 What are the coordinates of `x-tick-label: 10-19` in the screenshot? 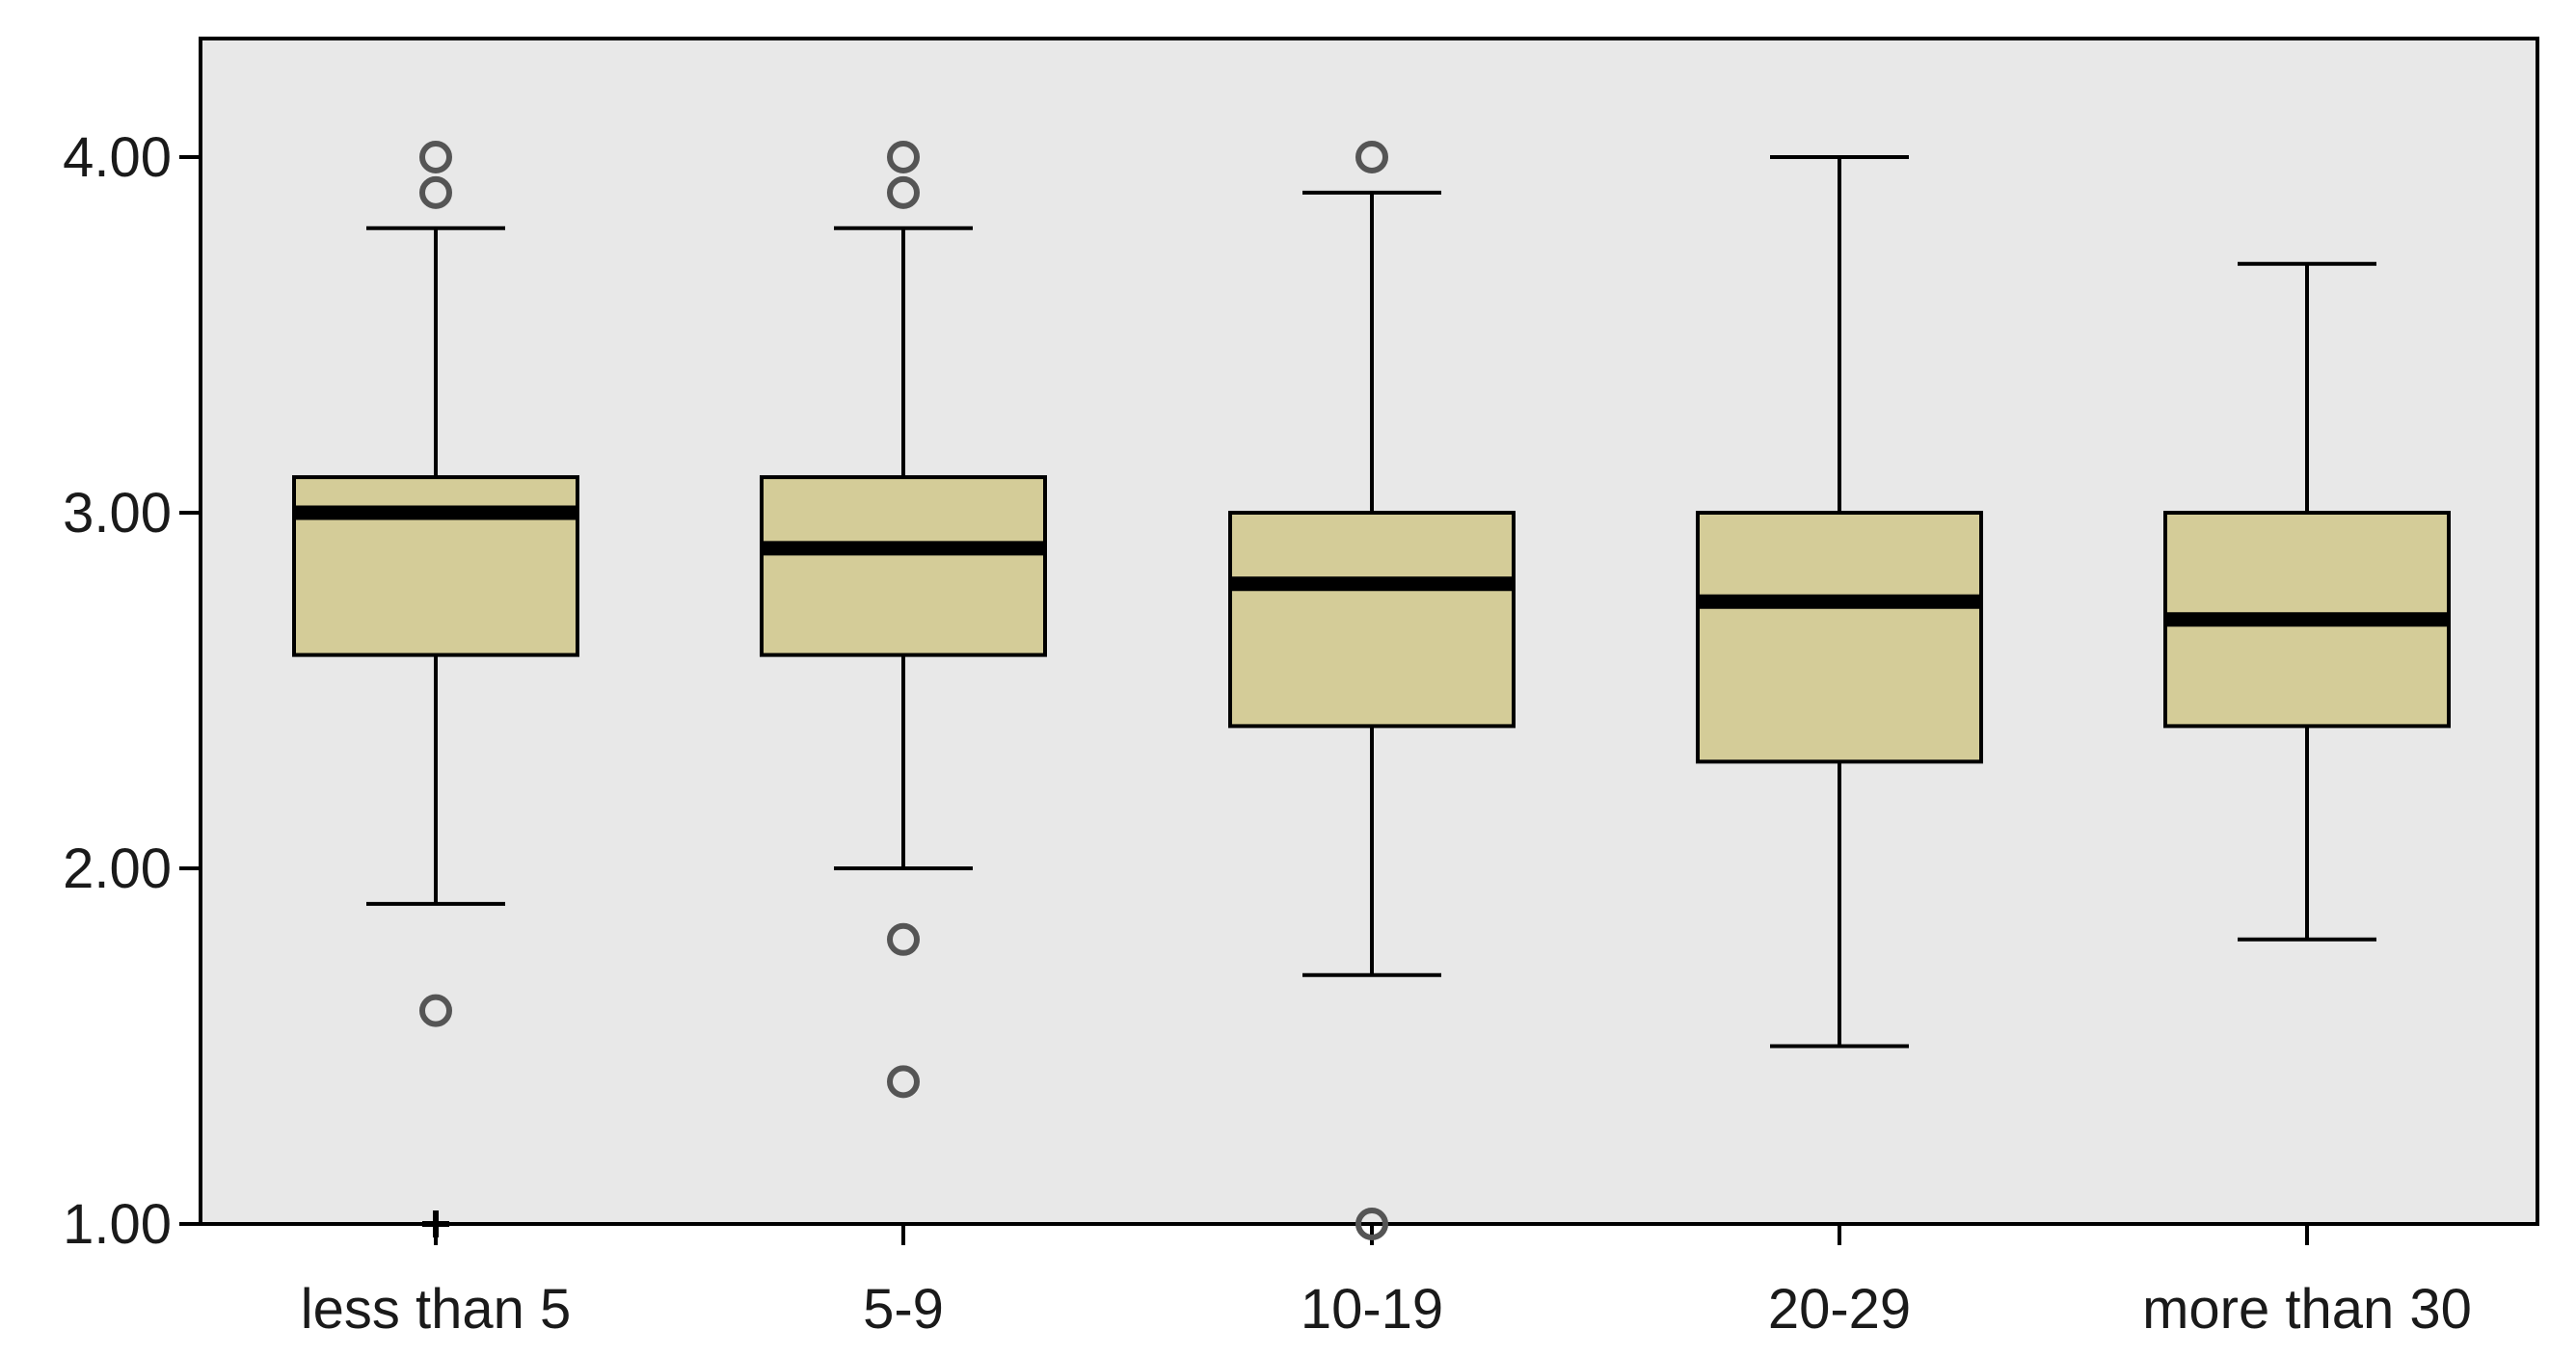 It's located at (1372, 1309).